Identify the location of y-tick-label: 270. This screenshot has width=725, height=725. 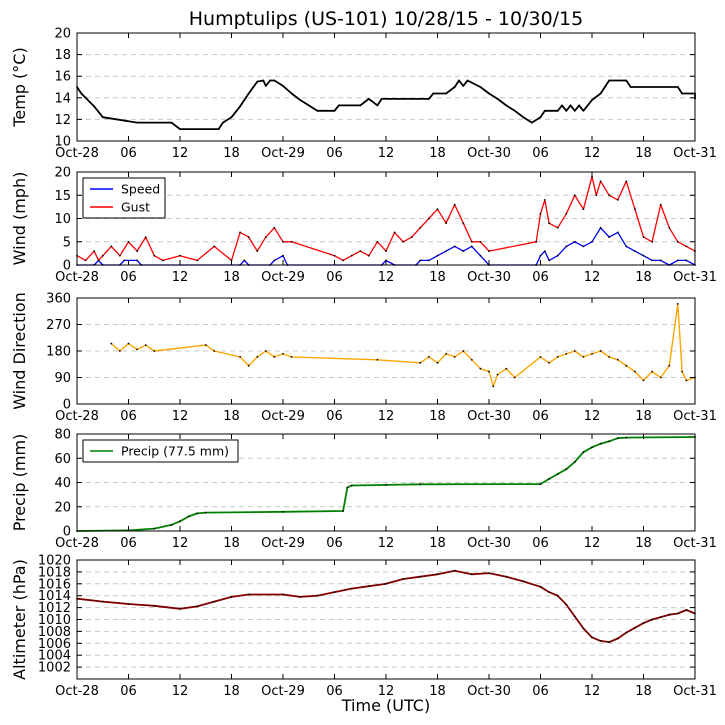
(58, 325).